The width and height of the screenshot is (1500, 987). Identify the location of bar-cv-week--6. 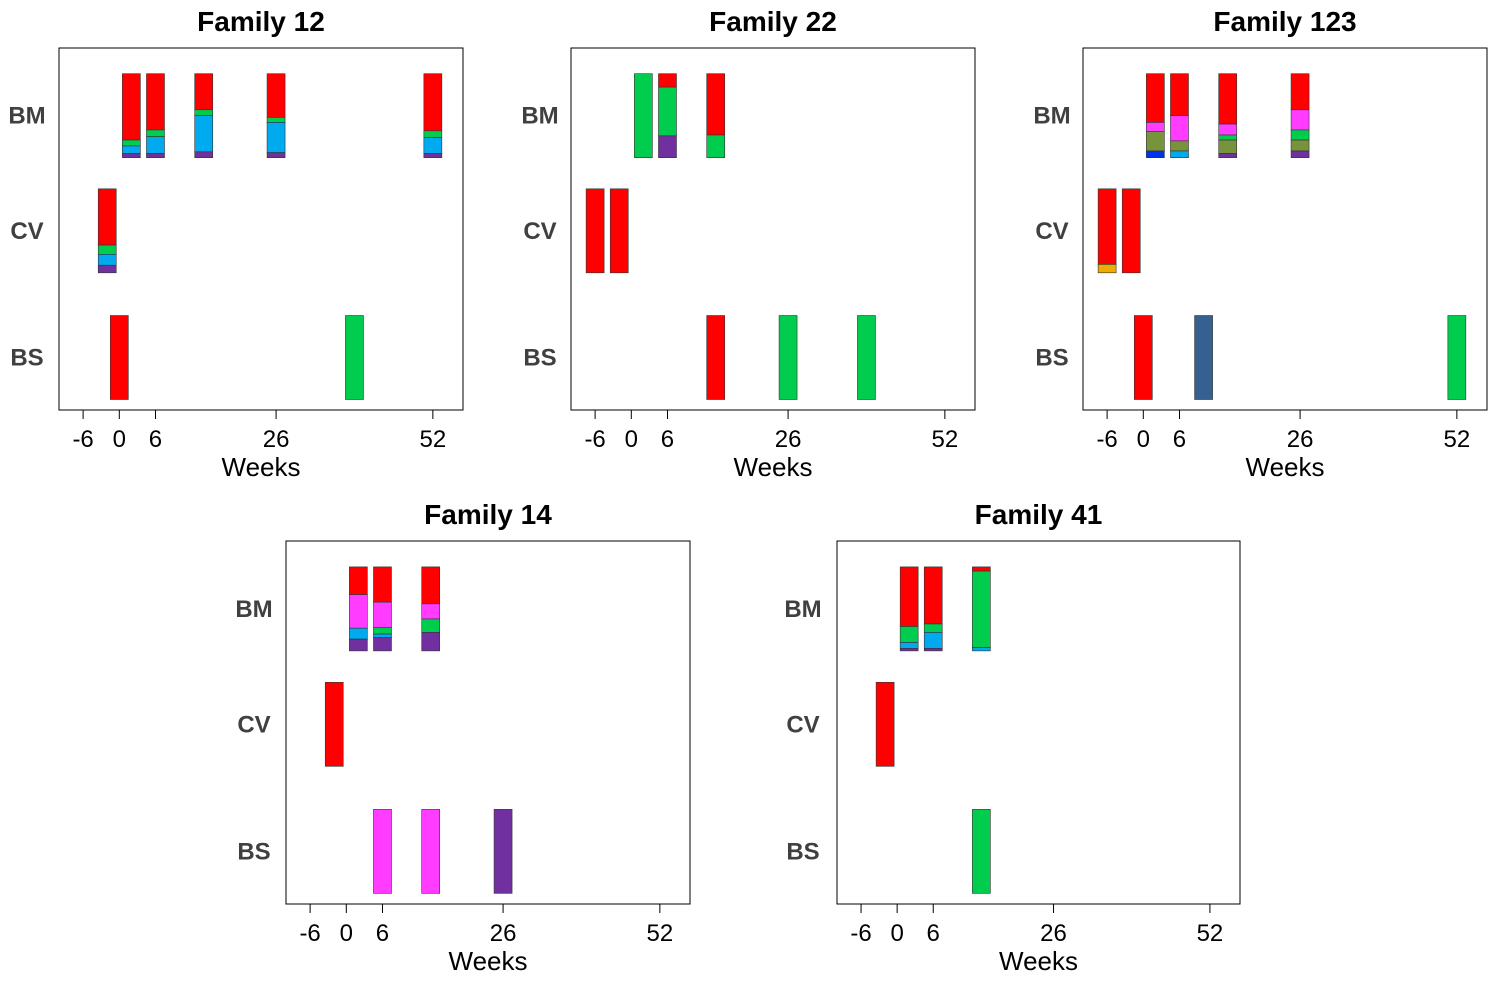
(1107, 231).